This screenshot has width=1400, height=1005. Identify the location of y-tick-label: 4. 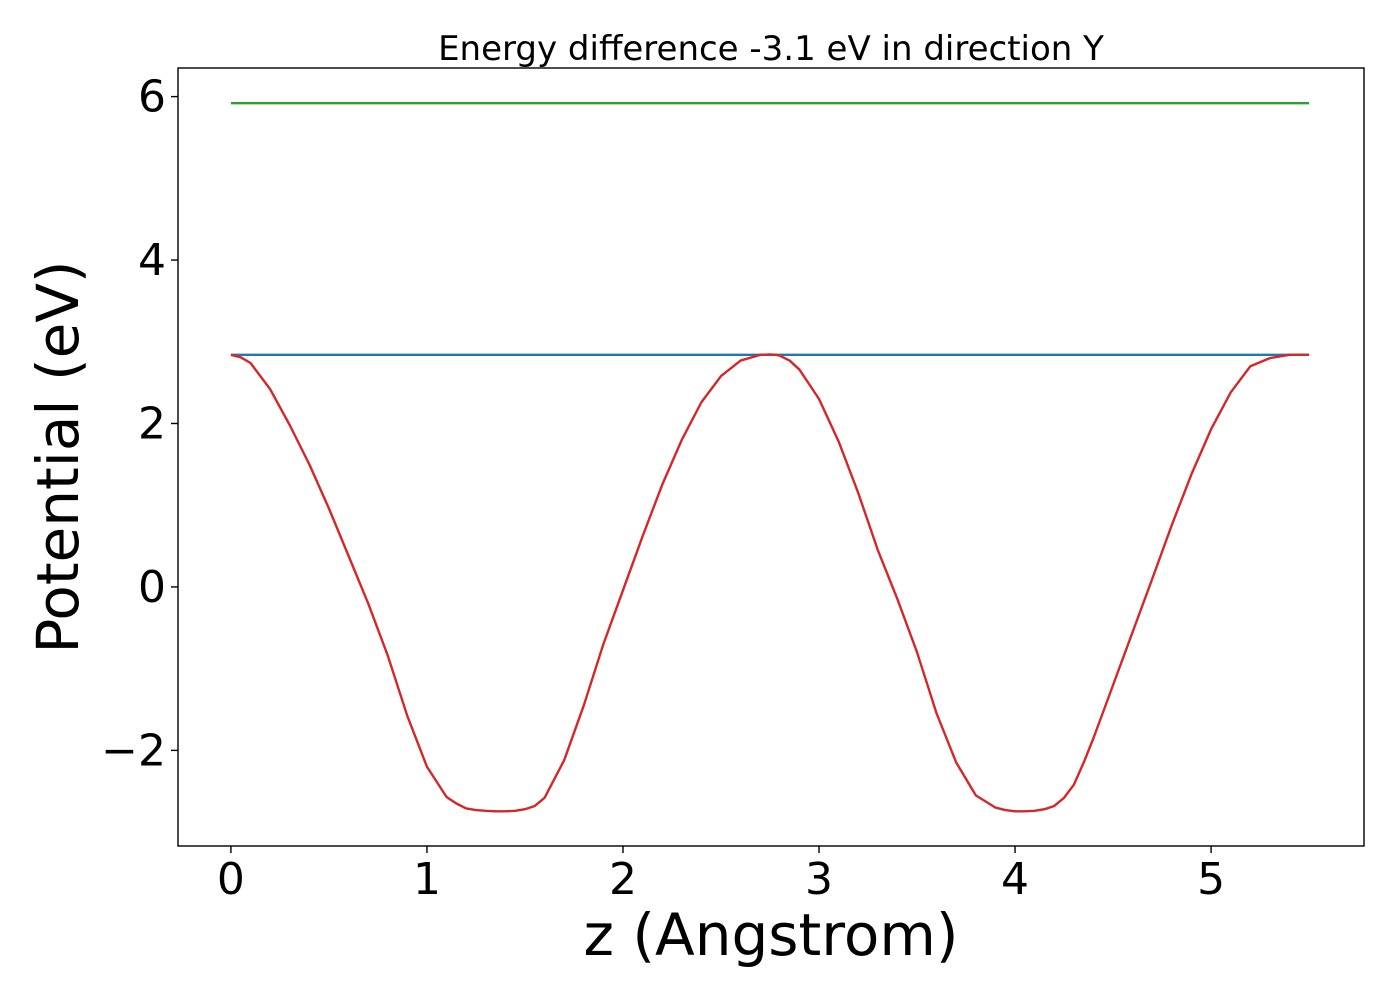
(152, 260).